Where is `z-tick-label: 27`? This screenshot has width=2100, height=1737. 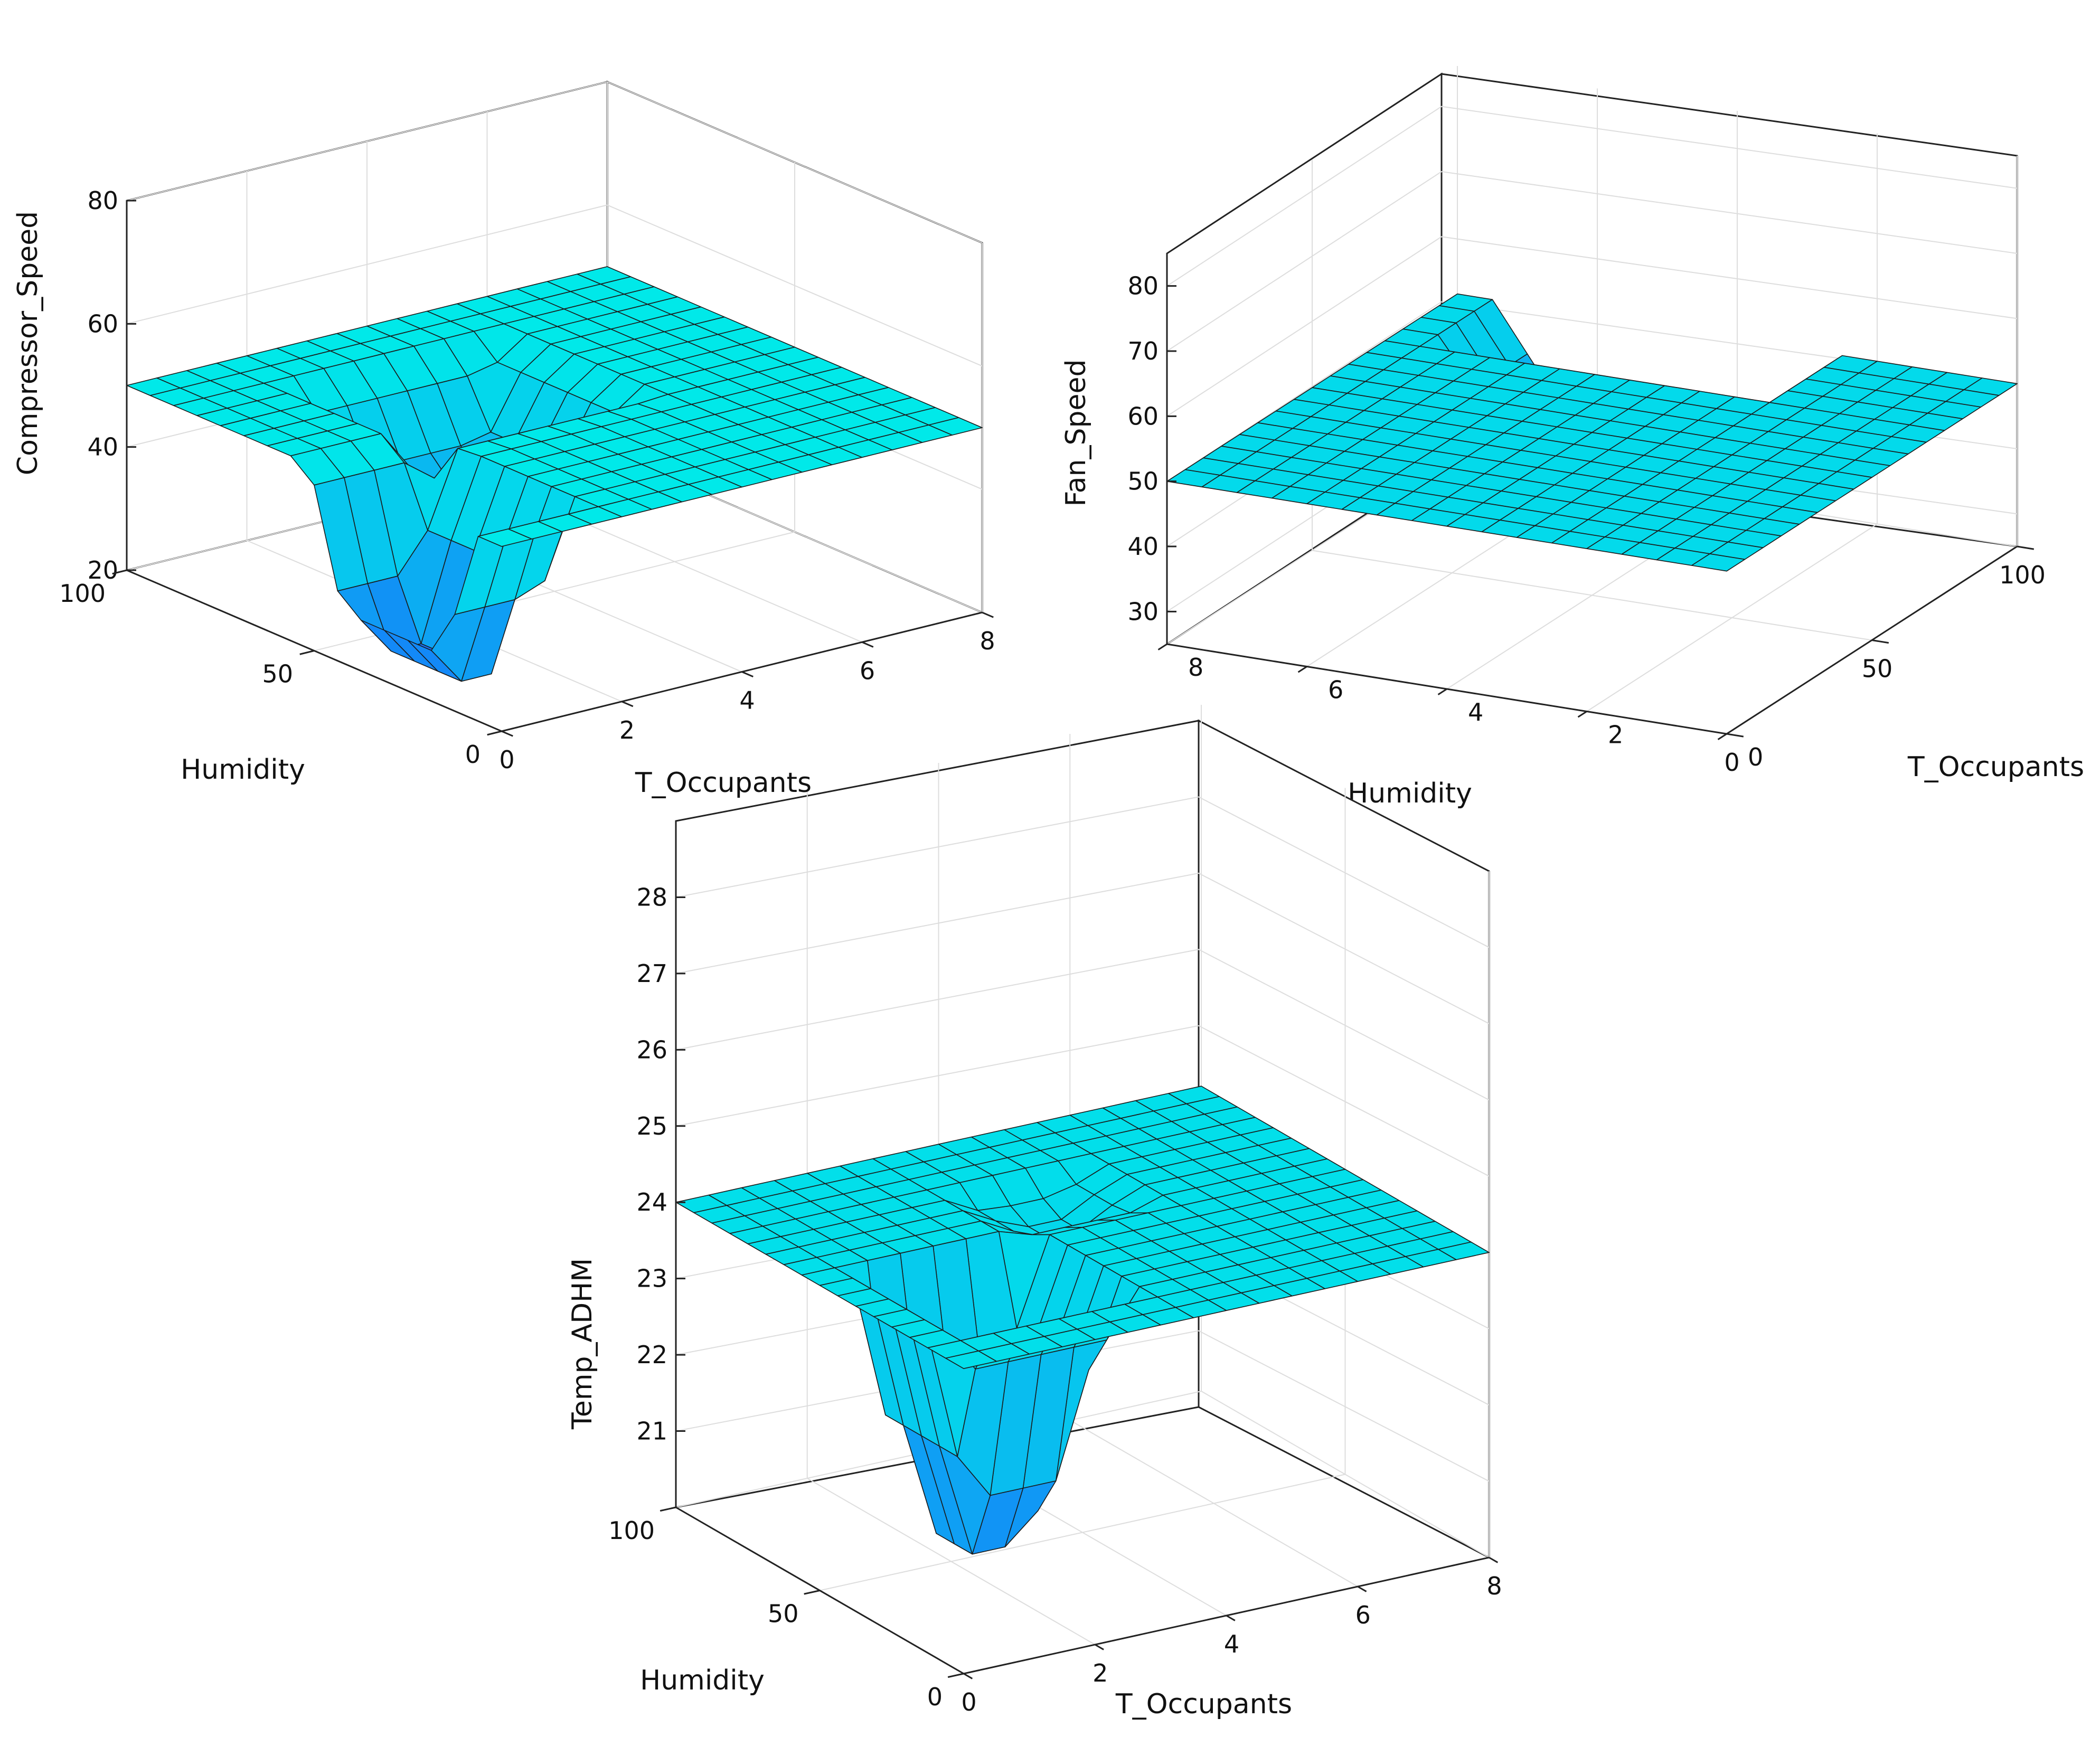
z-tick-label: 27 is located at coordinates (651, 973).